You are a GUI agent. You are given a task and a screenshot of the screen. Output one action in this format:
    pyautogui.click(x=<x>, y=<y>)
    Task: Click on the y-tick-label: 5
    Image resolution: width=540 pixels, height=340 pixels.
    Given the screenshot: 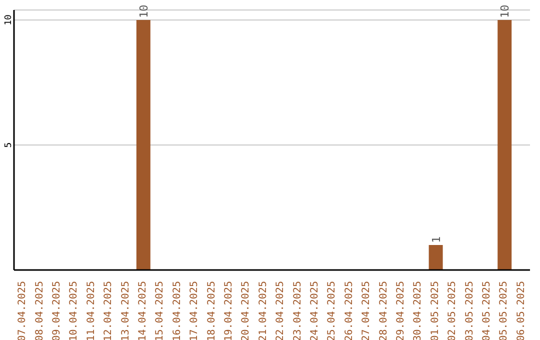 What is the action you would take?
    pyautogui.click(x=9, y=145)
    